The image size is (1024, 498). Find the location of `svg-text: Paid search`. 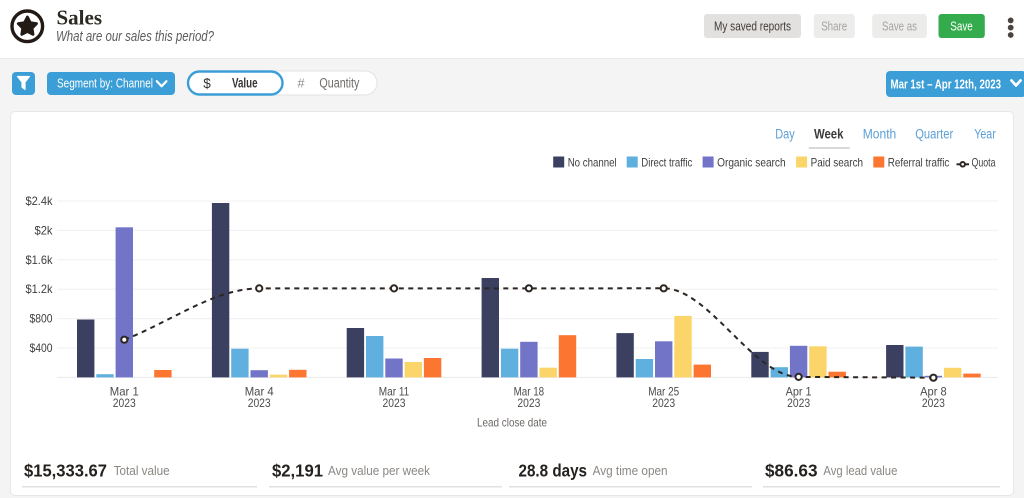

svg-text: Paid search is located at coordinates (837, 162).